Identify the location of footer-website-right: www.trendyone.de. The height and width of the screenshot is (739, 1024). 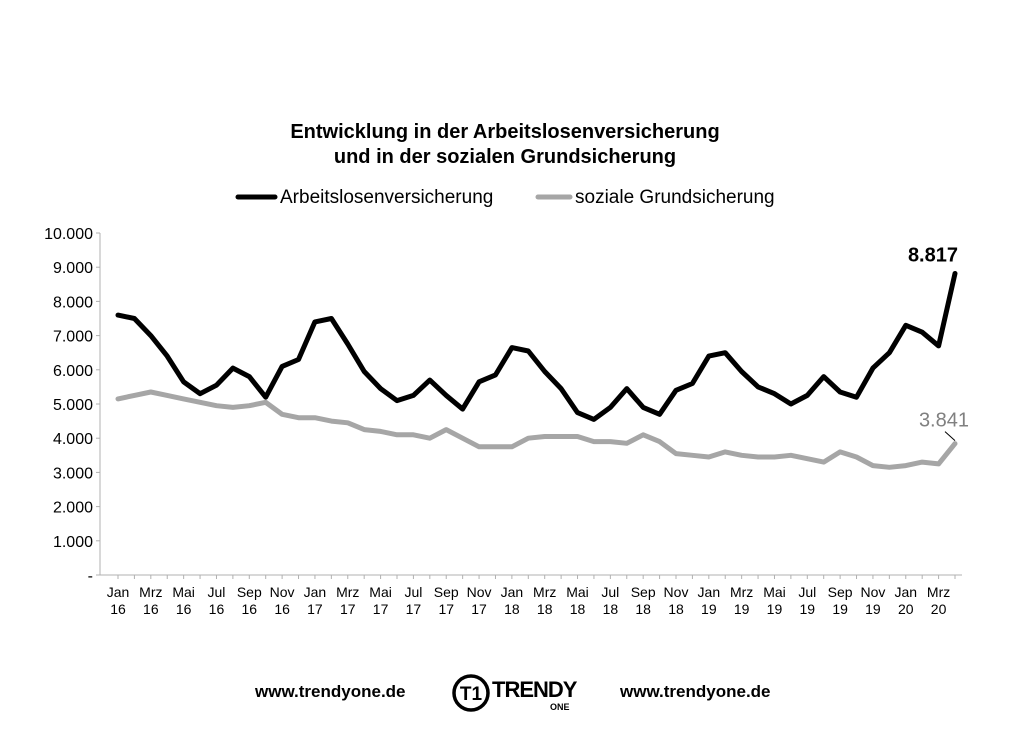
(695, 691).